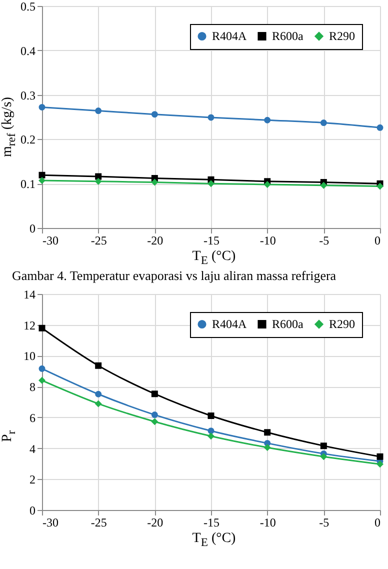 Image resolution: width=388 pixels, height=569 pixels. What do you see at coordinates (28, 7) in the screenshot?
I see `y-tick-label: 0.5` at bounding box center [28, 7].